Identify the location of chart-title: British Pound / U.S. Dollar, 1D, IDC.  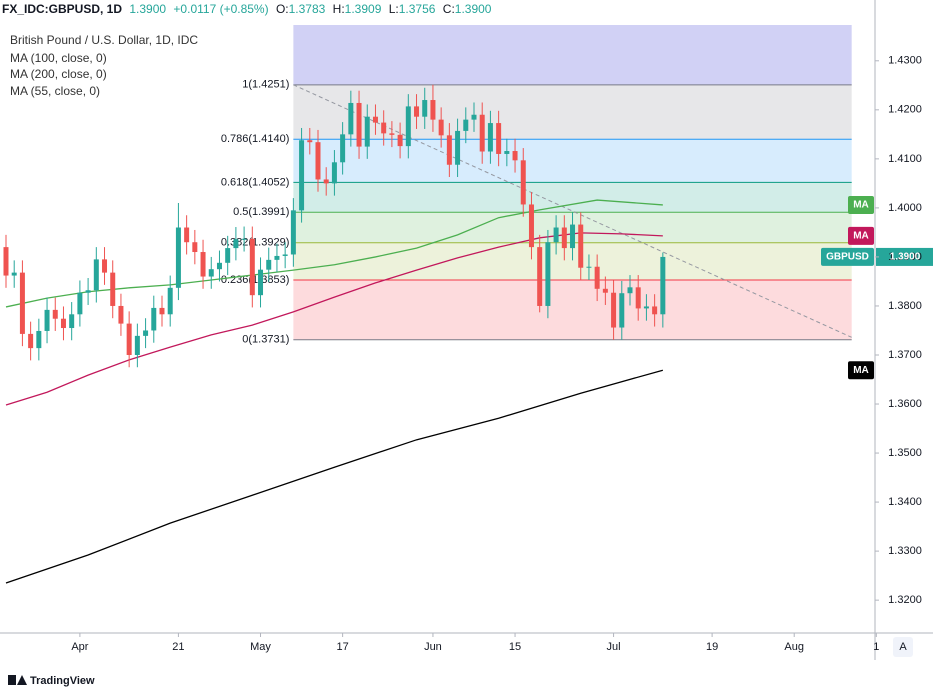
(104, 40).